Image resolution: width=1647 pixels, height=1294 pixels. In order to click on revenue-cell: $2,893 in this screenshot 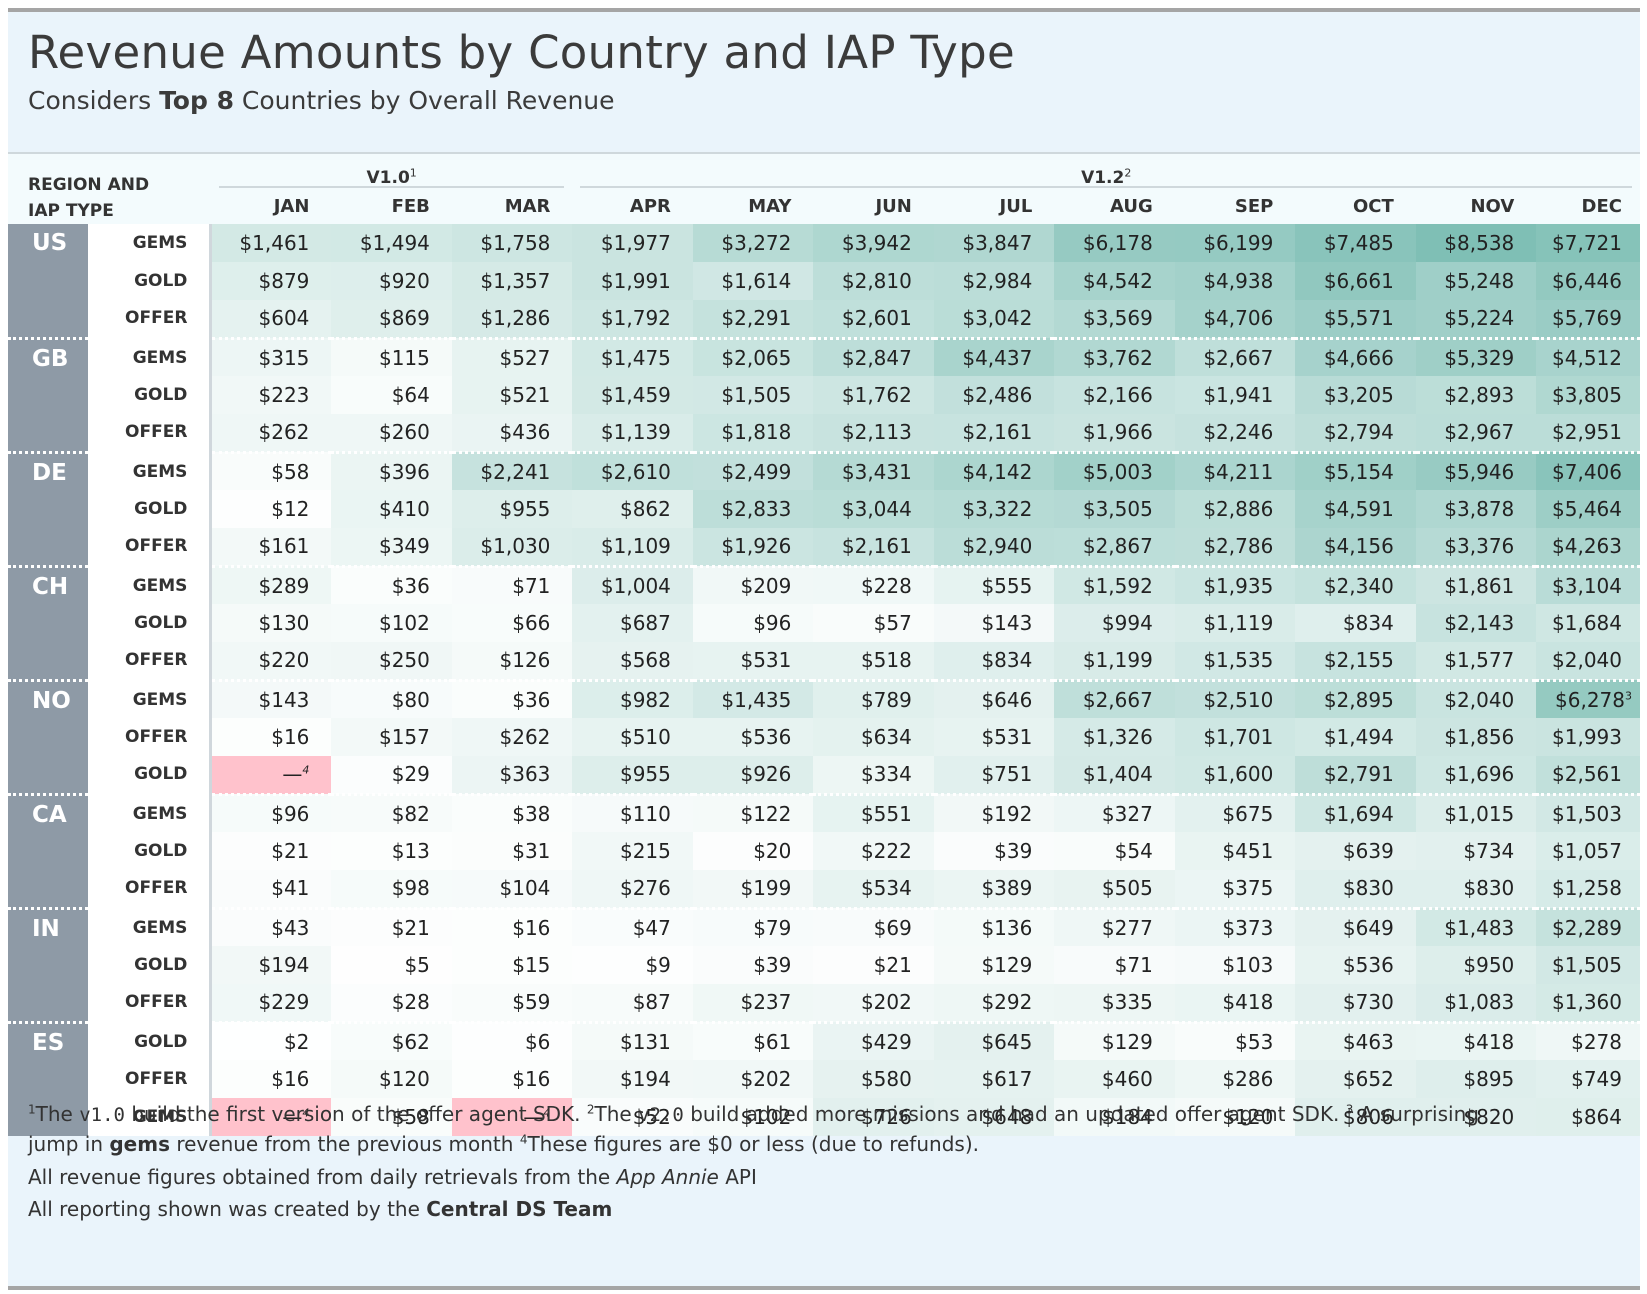, I will do `click(1476, 395)`.